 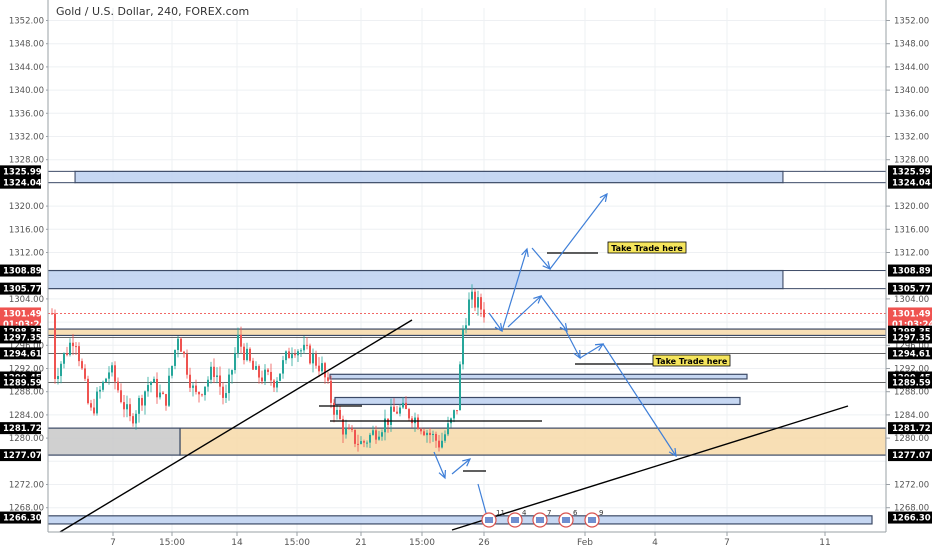 I want to click on y-tick-label-left: 1312.00, so click(x=26, y=254).